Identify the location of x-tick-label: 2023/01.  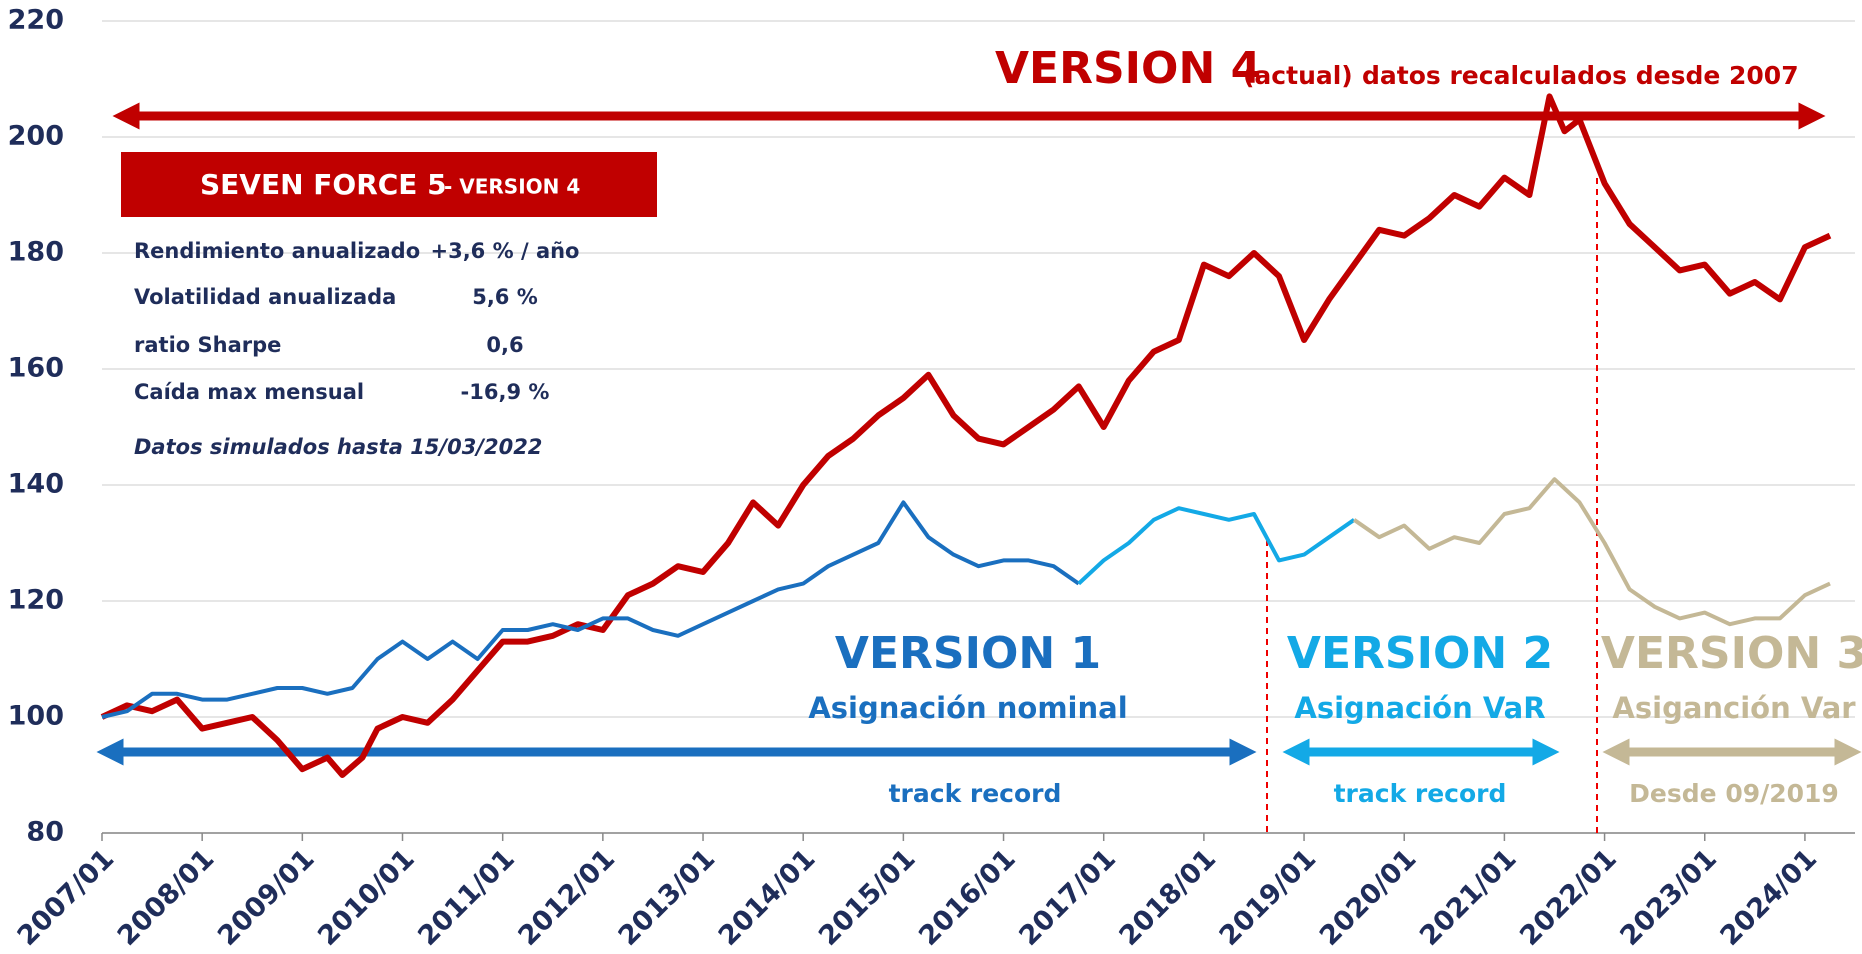
(1668, 897).